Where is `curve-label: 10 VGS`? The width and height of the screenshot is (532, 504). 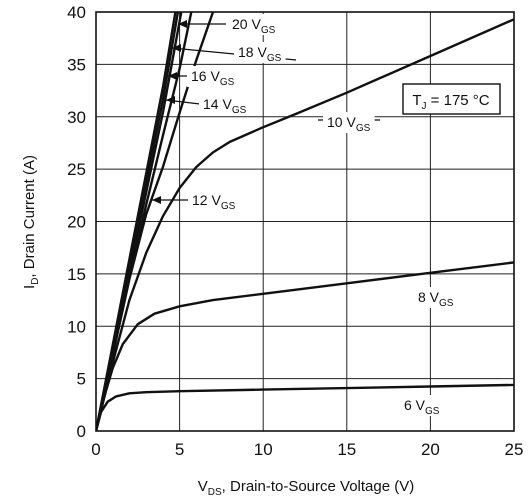
curve-label: 10 VGS is located at coordinates (349, 124).